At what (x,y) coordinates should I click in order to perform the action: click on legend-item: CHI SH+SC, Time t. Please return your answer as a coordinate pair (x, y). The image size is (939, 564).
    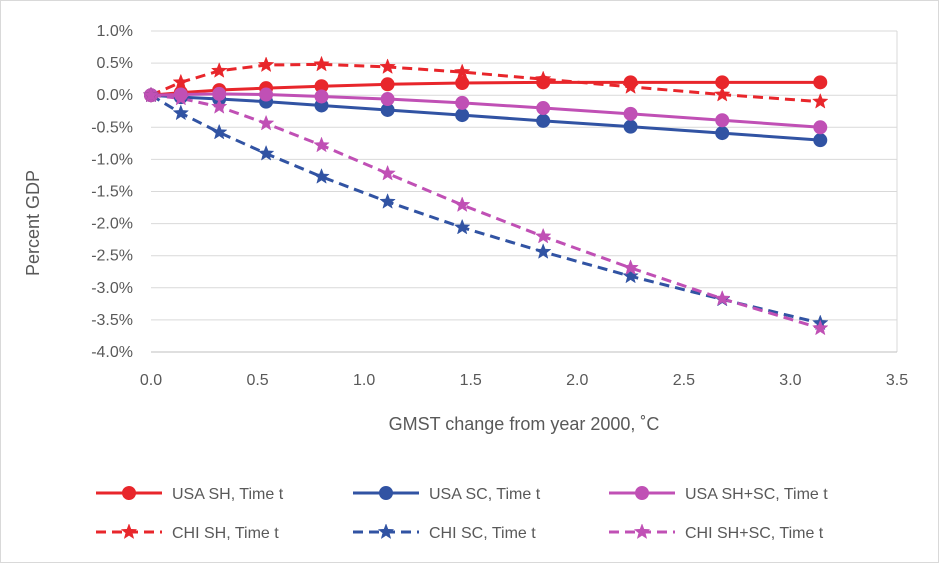
    Looking at the image, I should click on (716, 532).